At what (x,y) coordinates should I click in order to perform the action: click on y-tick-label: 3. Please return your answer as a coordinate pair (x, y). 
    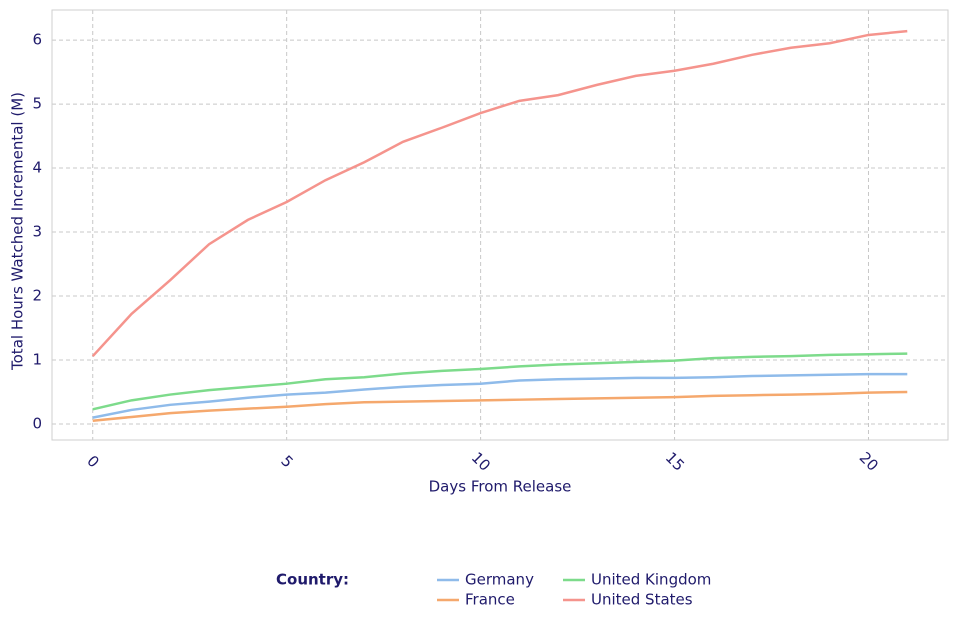
    Looking at the image, I should click on (37, 232).